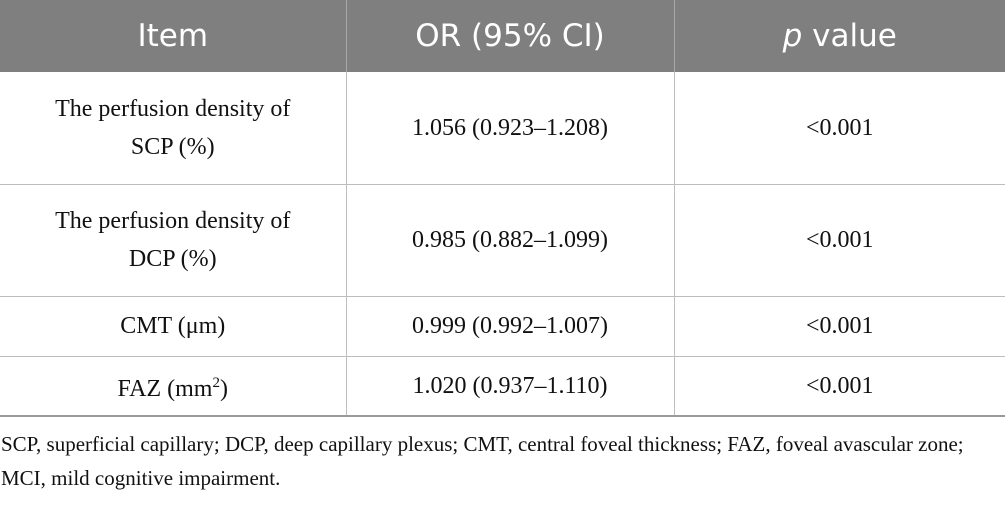 The image size is (1005, 509). Describe the element at coordinates (509, 128) in the screenshot. I see `cell-or: 1.056 (0.923–1.208)` at that location.